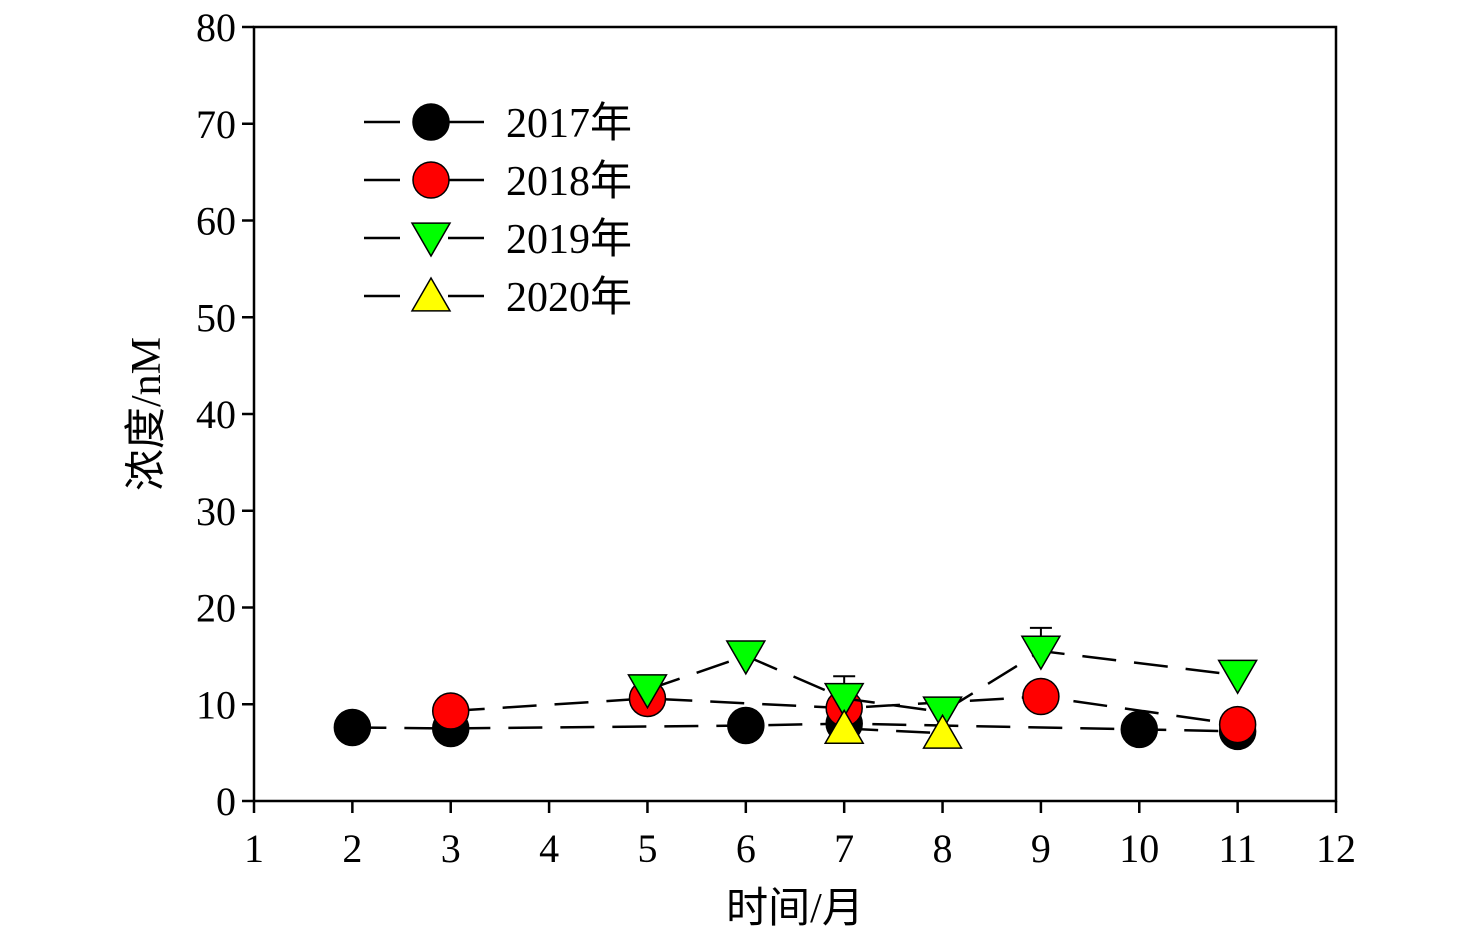  What do you see at coordinates (352, 848) in the screenshot?
I see `x-tick-label: 2` at bounding box center [352, 848].